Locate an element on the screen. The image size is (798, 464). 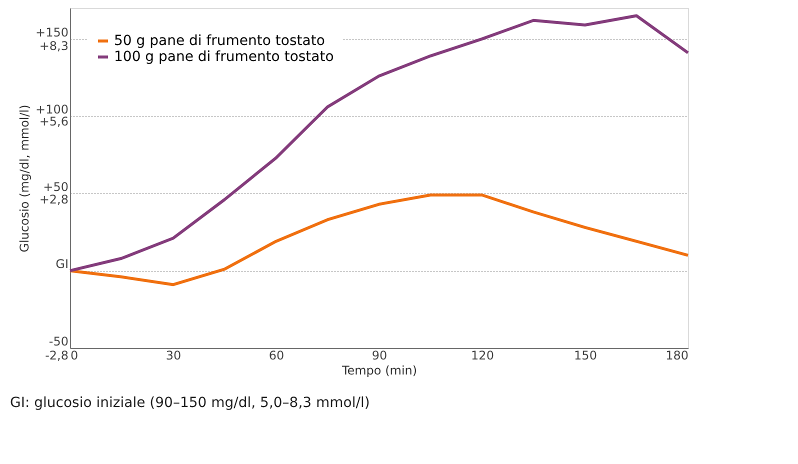
x-tick-label: 180 is located at coordinates (677, 355).